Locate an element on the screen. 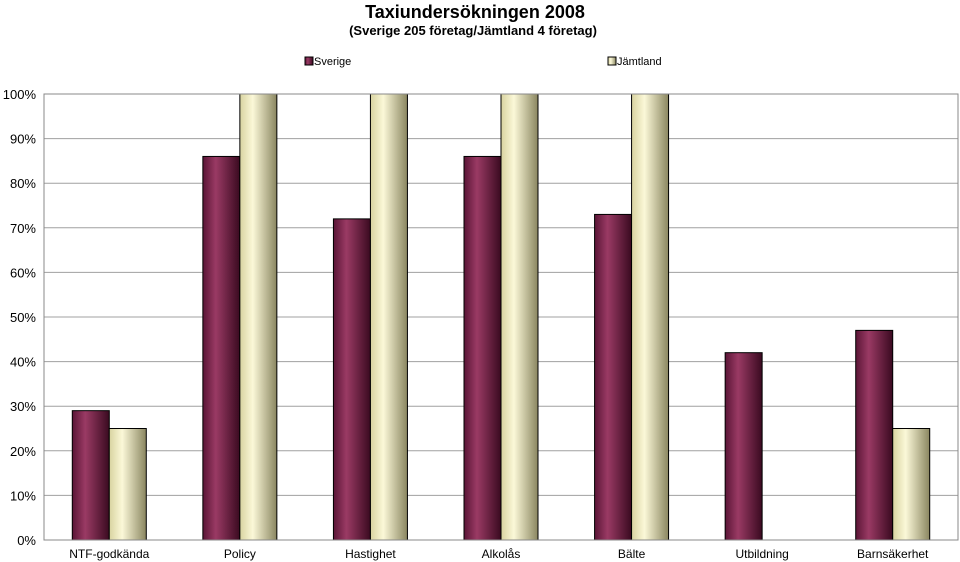 Image resolution: width=960 pixels, height=562 pixels. x-category-label: Hastighet is located at coordinates (370, 554).